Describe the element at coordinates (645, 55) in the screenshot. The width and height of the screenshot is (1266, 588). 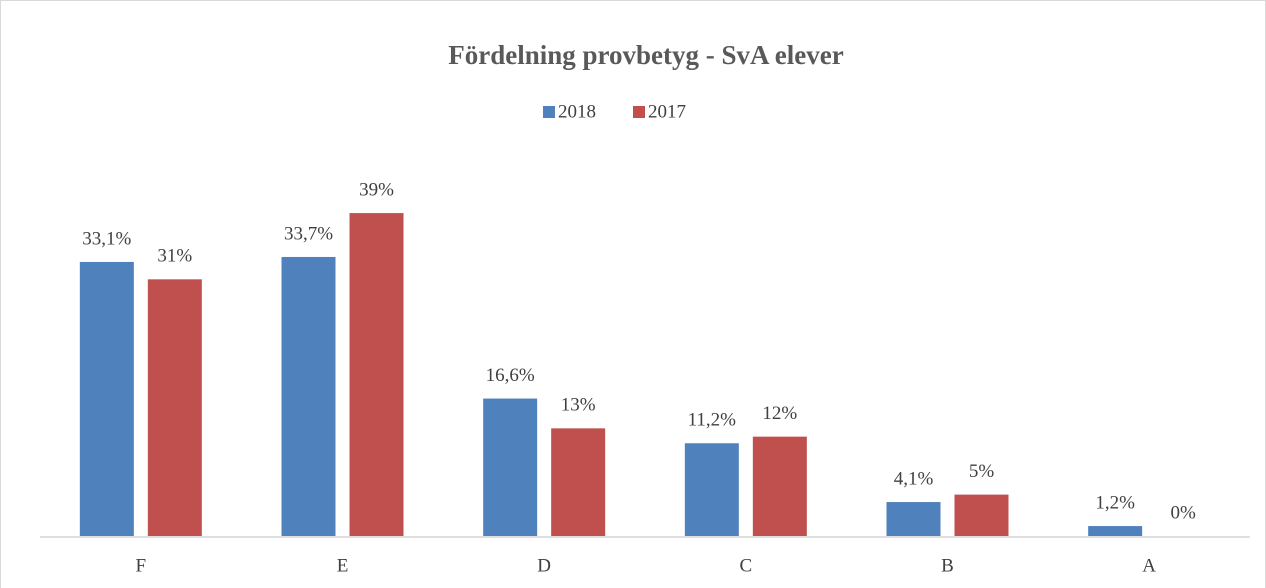
I see `chart-title: Fördelning provbetyg - SvA elever` at that location.